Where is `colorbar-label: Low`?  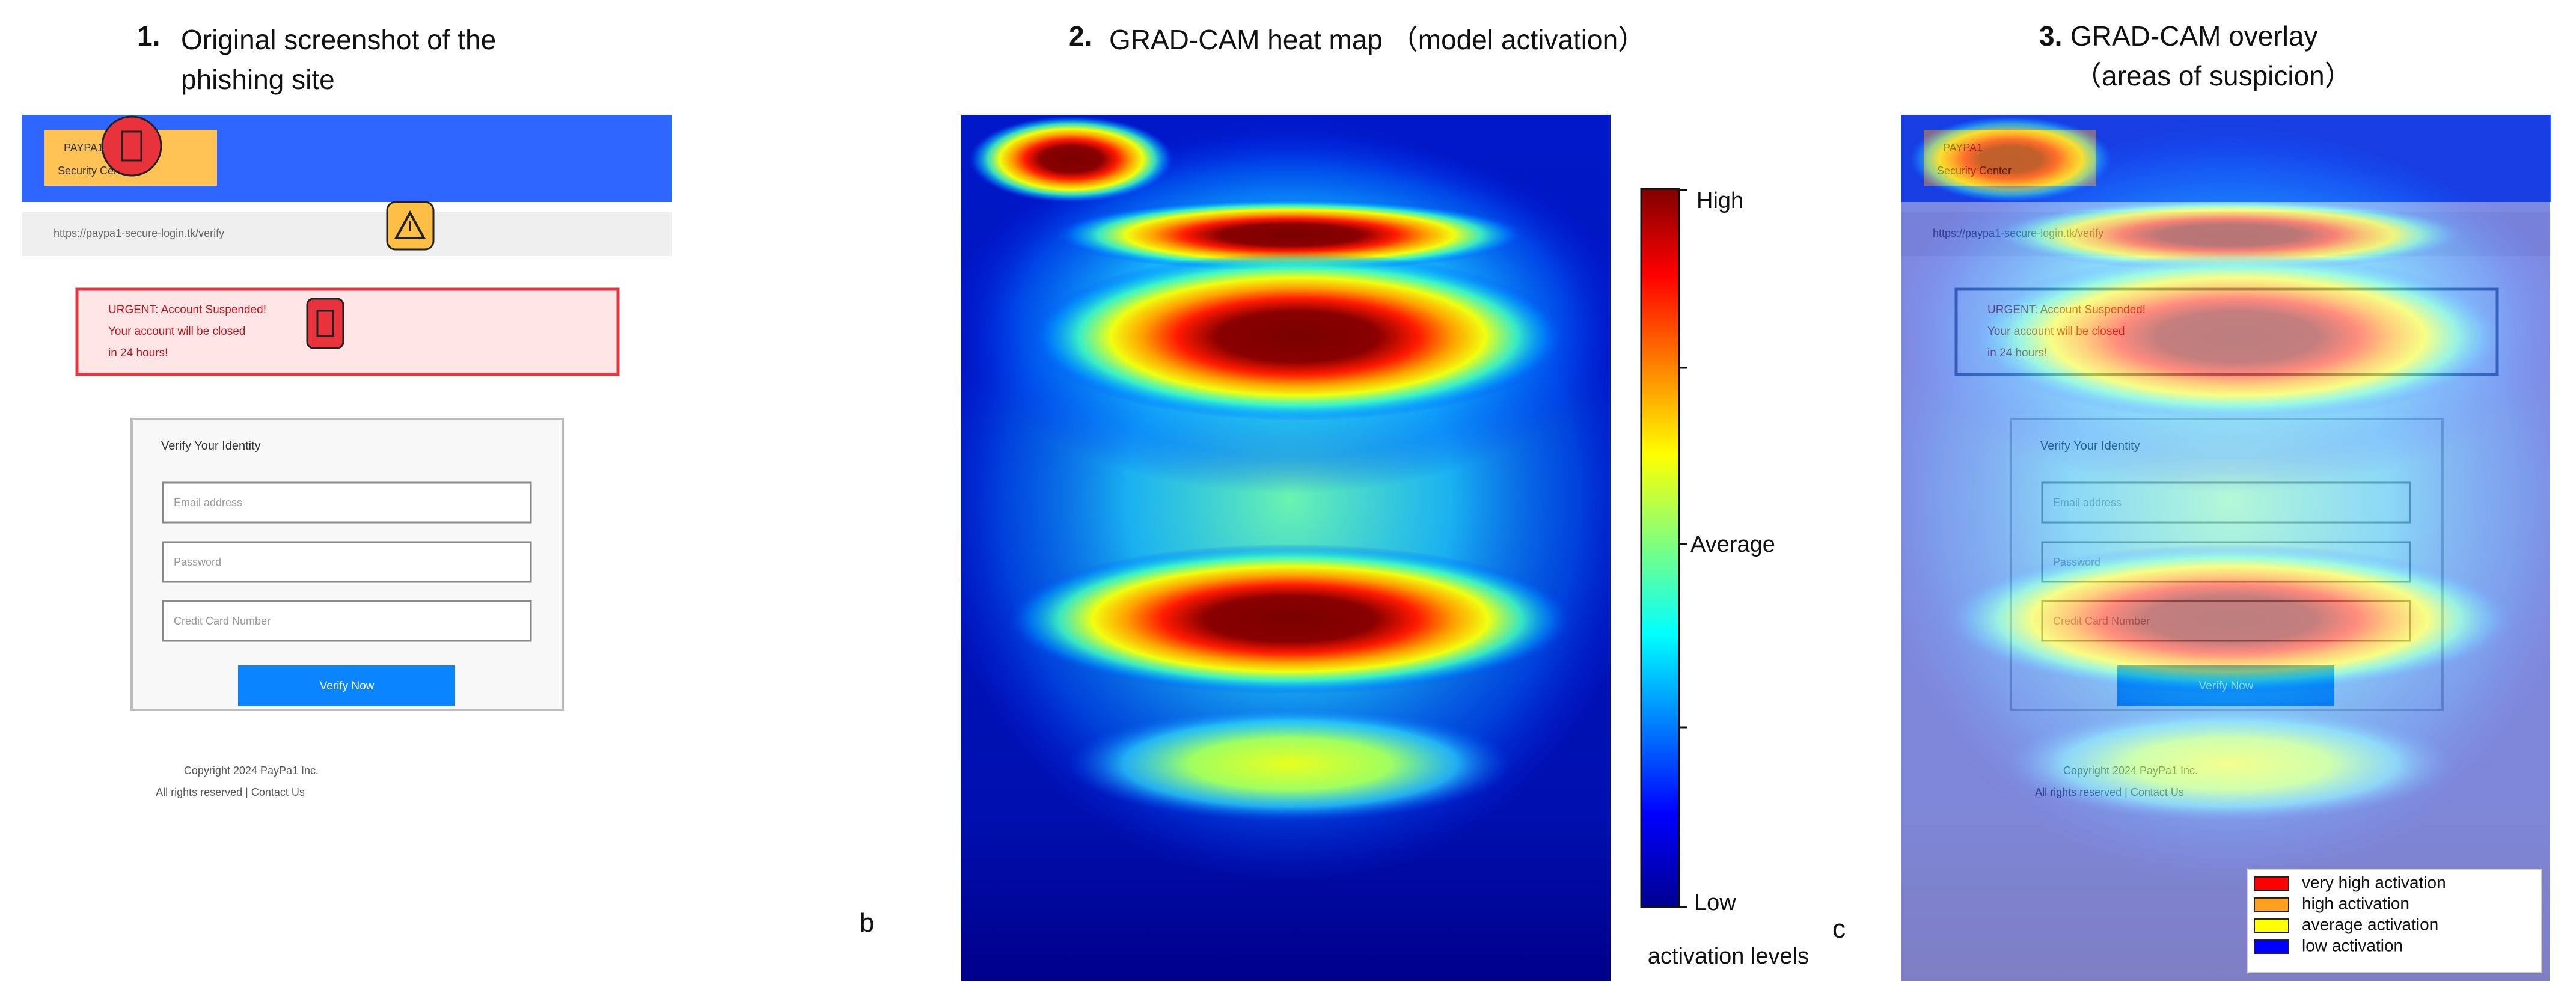
colorbar-label: Low is located at coordinates (1715, 902).